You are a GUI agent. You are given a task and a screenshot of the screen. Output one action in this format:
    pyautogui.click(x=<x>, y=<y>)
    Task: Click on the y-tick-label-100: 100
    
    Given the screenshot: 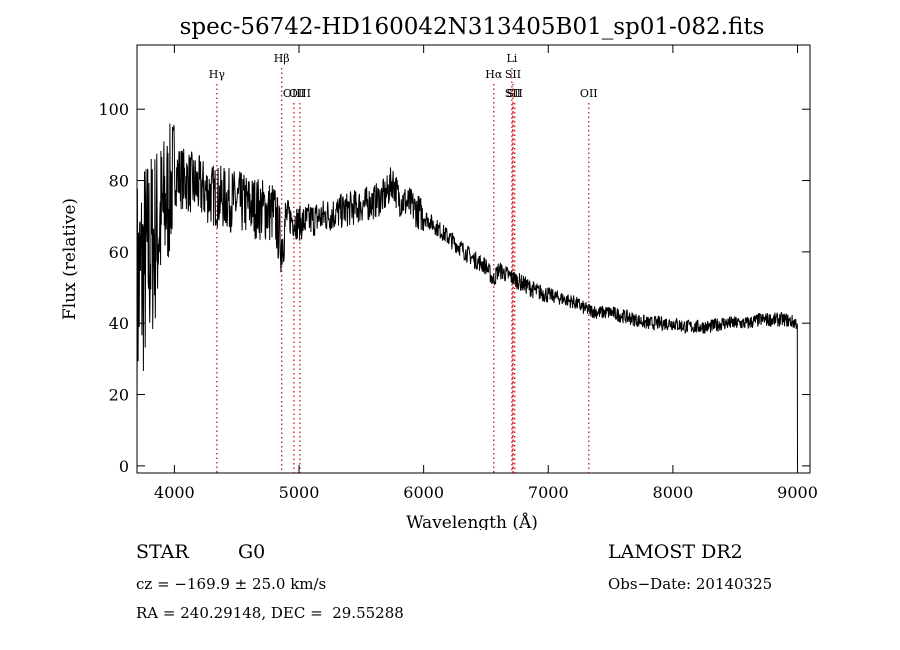 What is the action you would take?
    pyautogui.click(x=113, y=109)
    